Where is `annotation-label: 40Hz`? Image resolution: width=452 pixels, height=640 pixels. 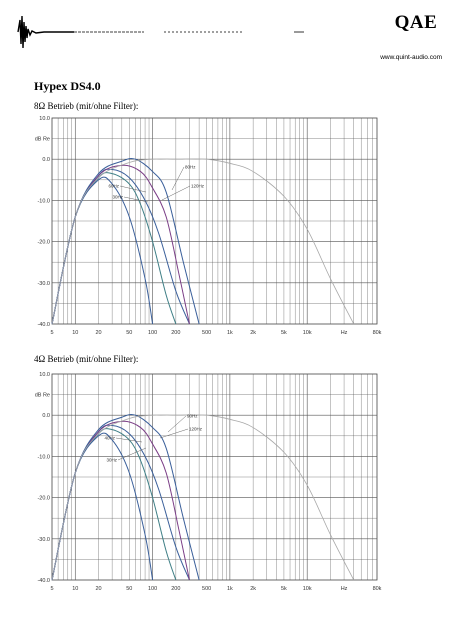
annotation-label: 40Hz is located at coordinates (109, 438).